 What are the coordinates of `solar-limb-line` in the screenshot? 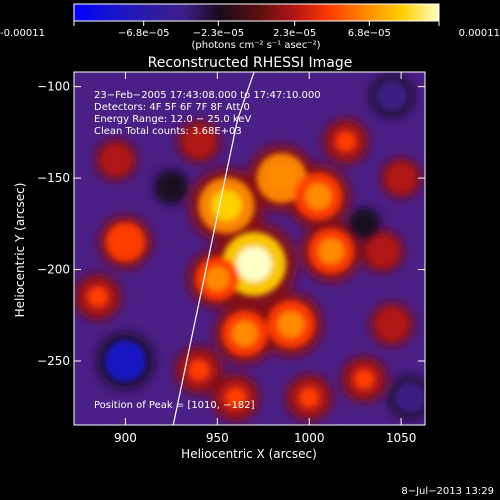 It's located at (213, 248).